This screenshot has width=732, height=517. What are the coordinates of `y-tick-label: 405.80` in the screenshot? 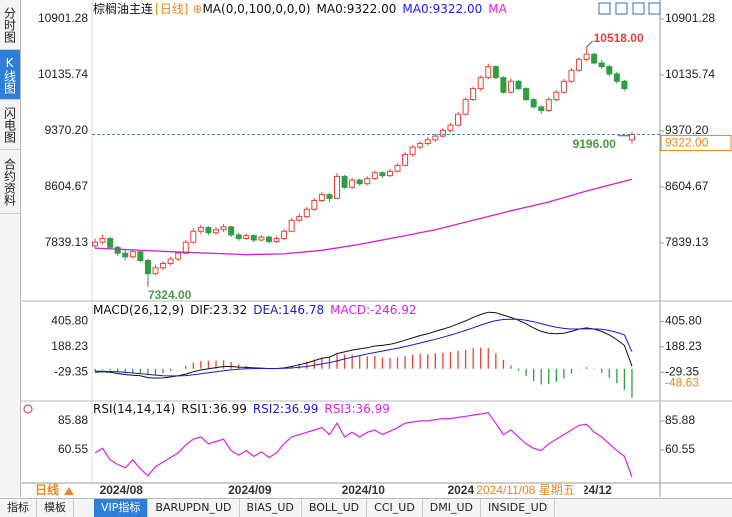 It's located at (683, 321).